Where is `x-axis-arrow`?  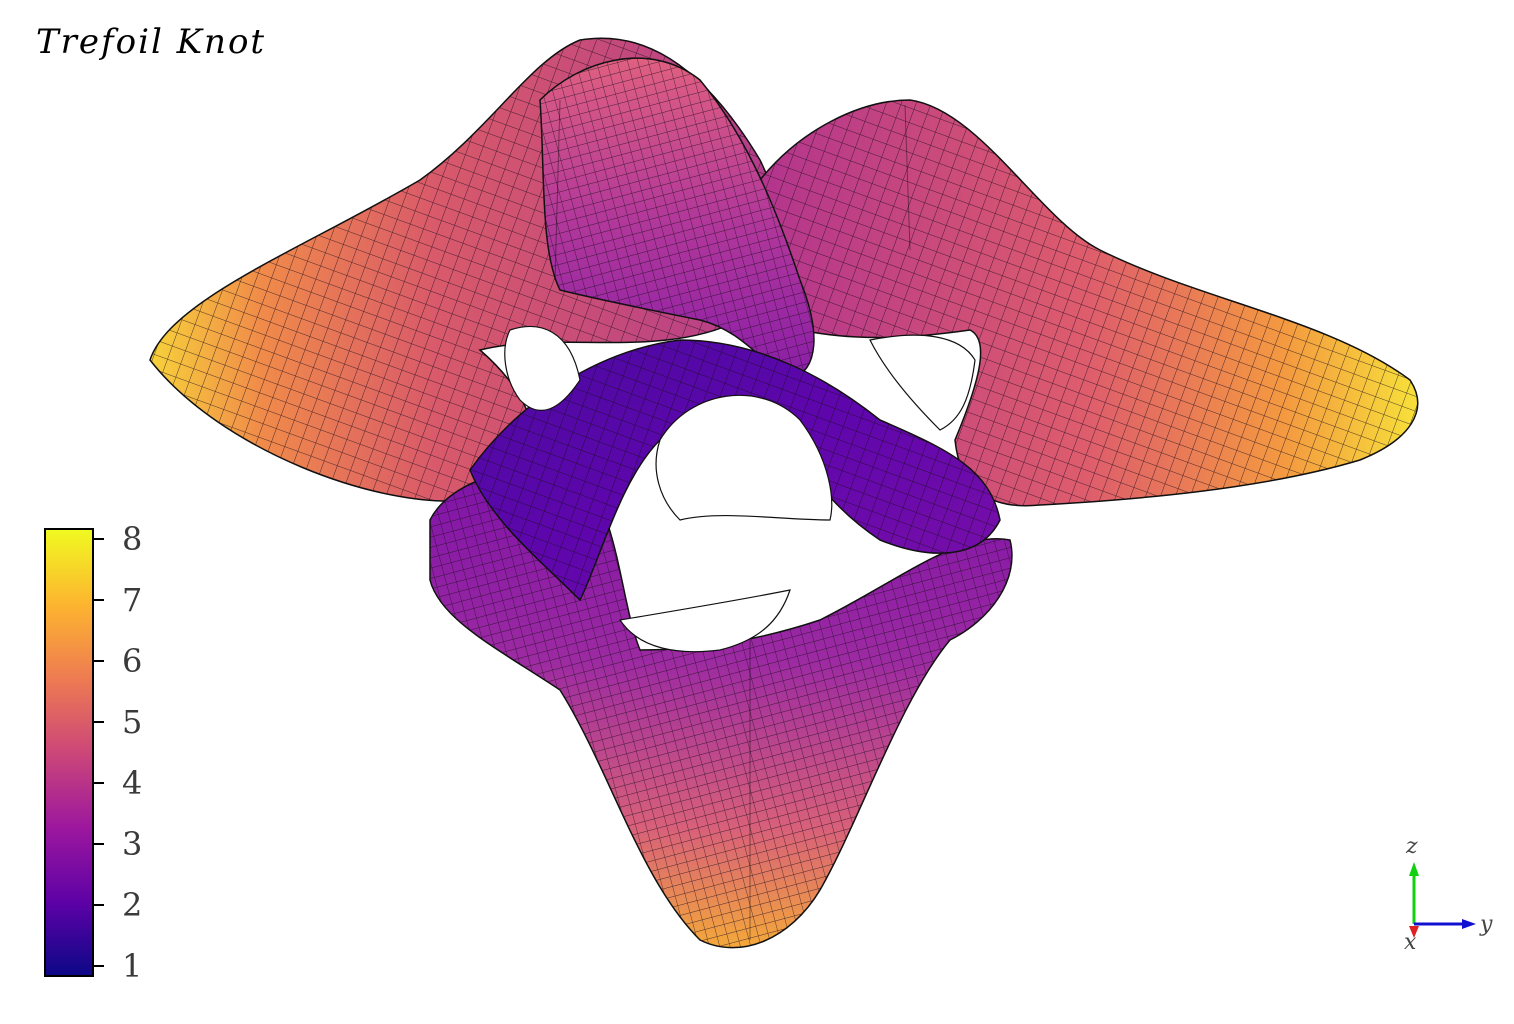
x-axis-arrow is located at coordinates (1414, 932).